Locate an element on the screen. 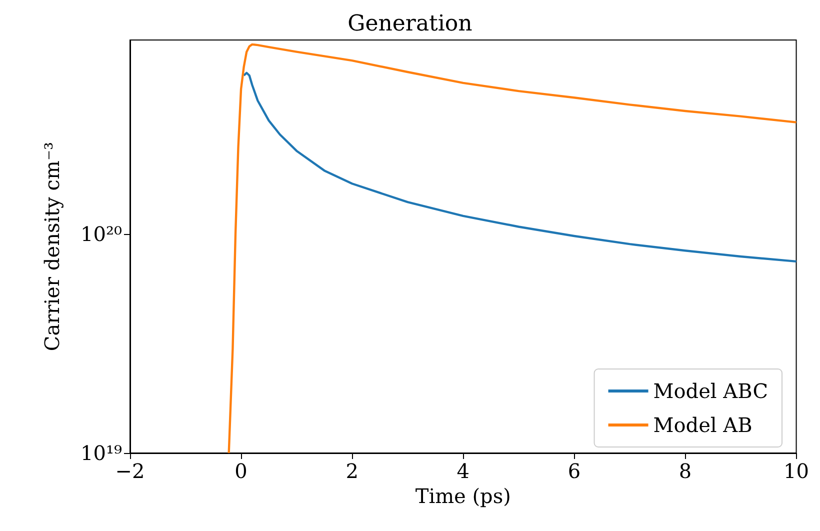 The height and width of the screenshot is (531, 820). legend-label: Model AB is located at coordinates (702, 425).